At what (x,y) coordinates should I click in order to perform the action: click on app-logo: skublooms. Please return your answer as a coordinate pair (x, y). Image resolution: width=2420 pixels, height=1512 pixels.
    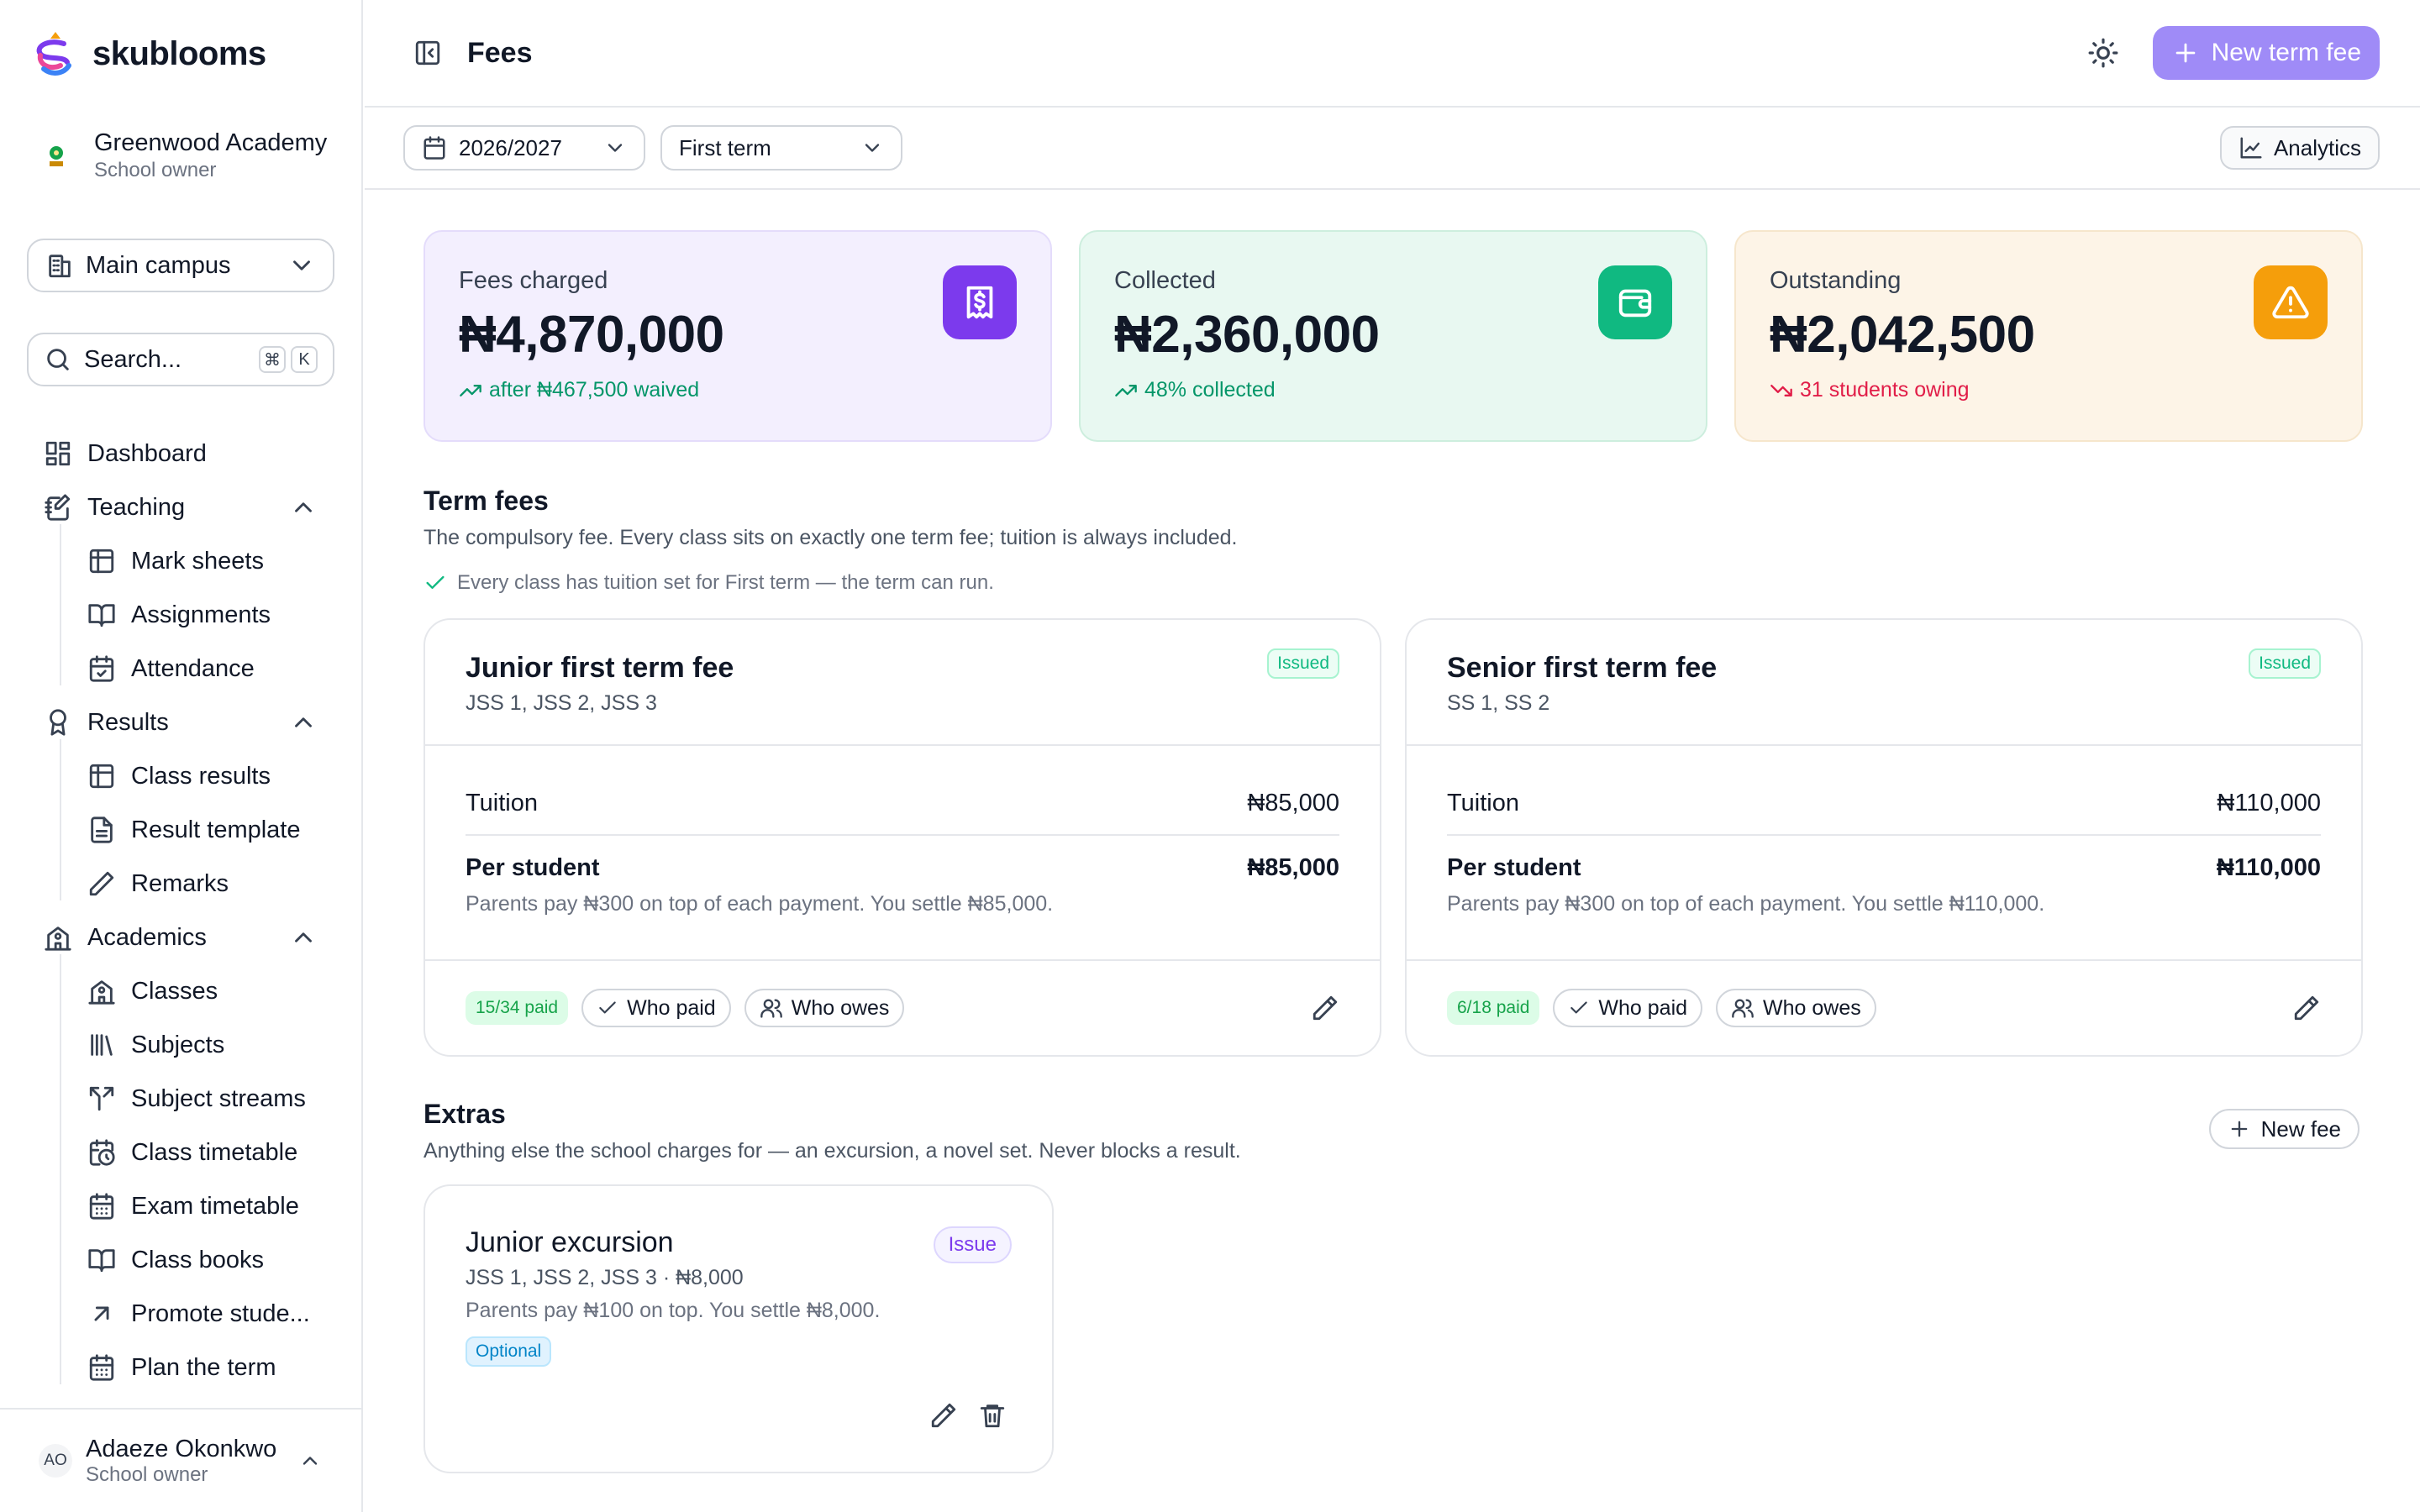
    Looking at the image, I should click on (148, 54).